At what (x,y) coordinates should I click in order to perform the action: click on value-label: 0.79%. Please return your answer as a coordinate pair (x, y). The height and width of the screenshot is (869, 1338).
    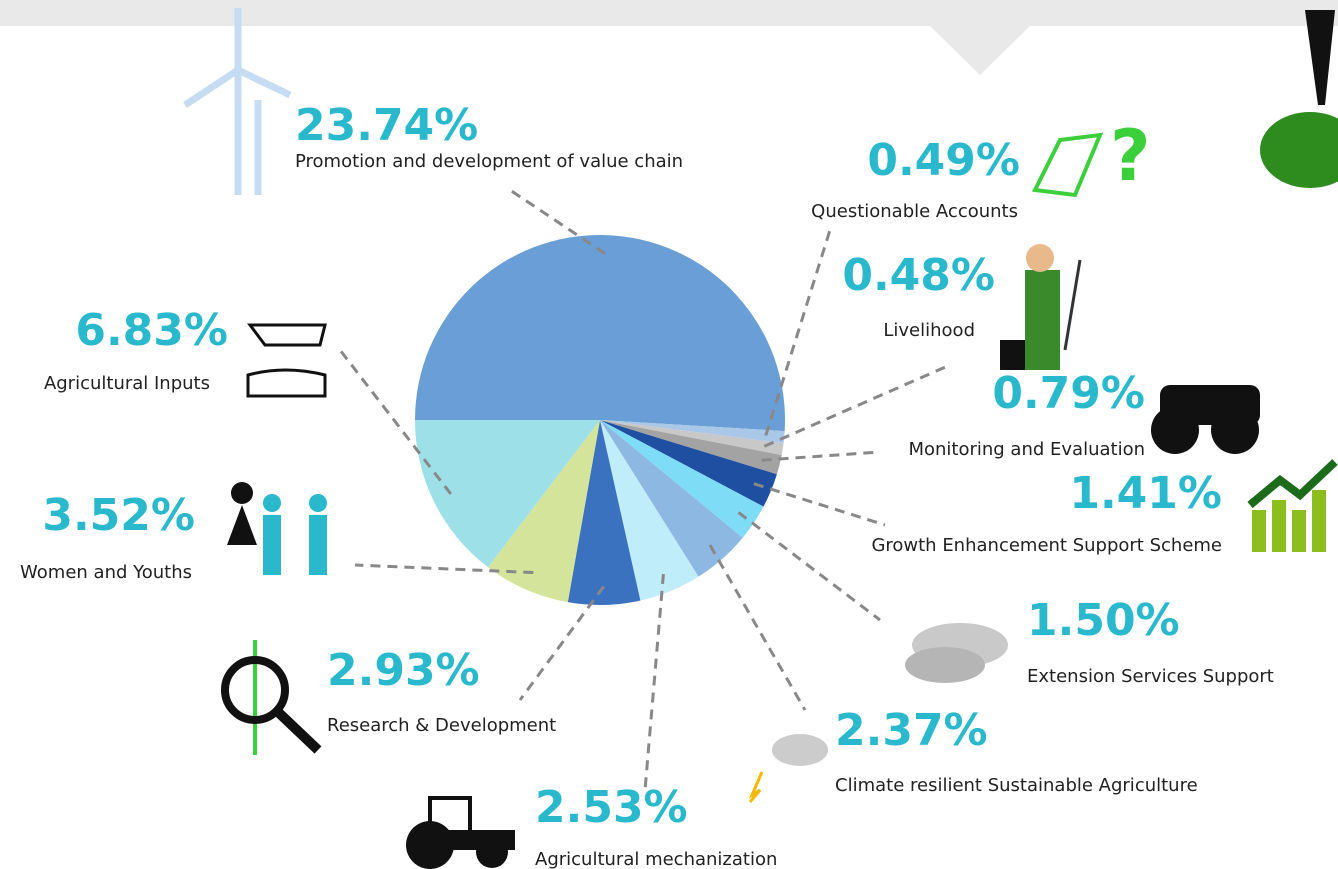
    Looking at the image, I should click on (1068, 393).